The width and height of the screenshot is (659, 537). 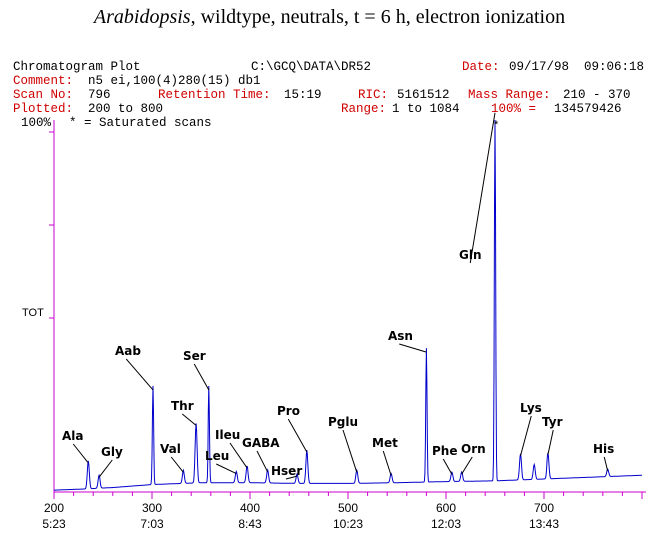 I want to click on peak-label-leu: Leu, so click(x=217, y=456).